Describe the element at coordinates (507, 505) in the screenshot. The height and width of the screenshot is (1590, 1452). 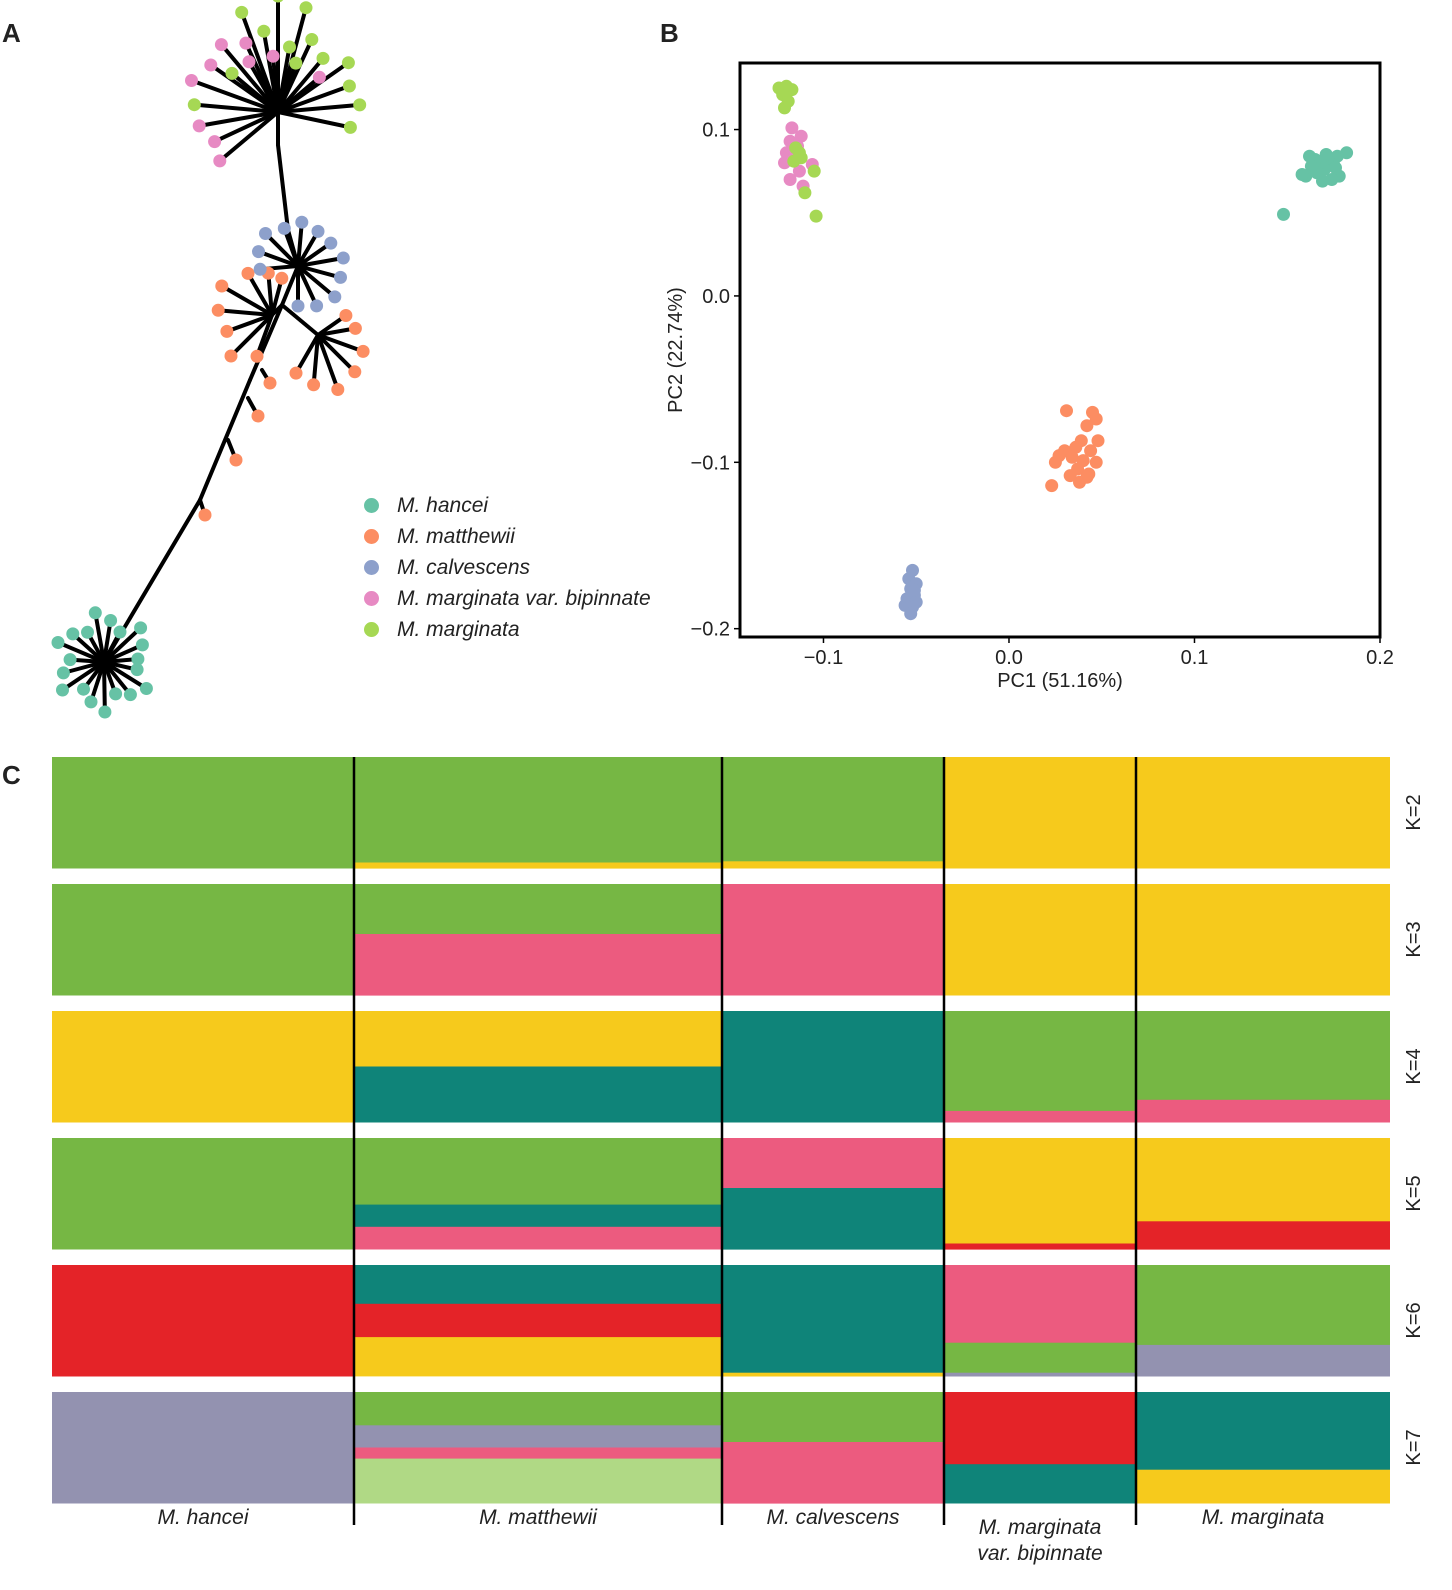
I see `legend-item: M. hancei` at that location.